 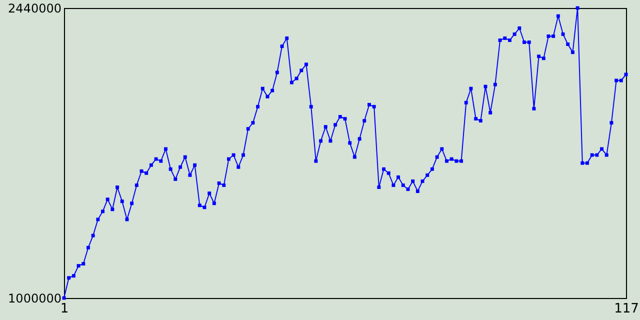 I want to click on x-tick-label: 117, so click(x=626, y=309).